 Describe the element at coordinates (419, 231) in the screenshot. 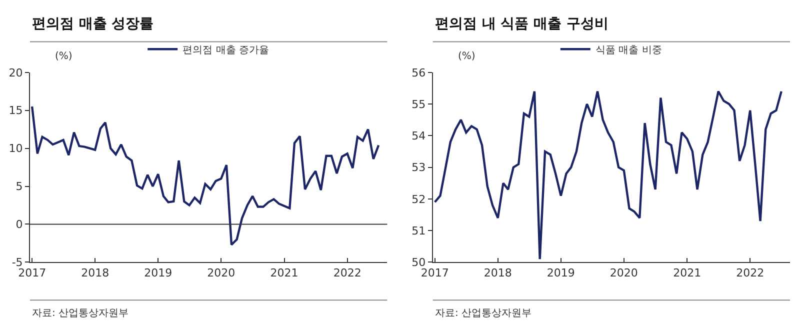

I see `y-tick-label: 51` at that location.